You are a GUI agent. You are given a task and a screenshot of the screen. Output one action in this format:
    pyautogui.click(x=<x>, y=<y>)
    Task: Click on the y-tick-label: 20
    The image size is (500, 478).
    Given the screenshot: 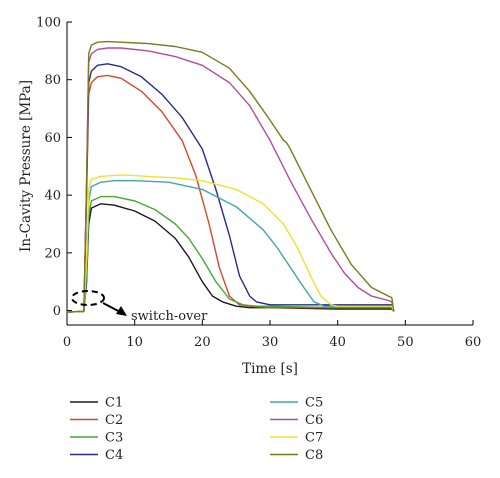 What is the action you would take?
    pyautogui.click(x=52, y=253)
    